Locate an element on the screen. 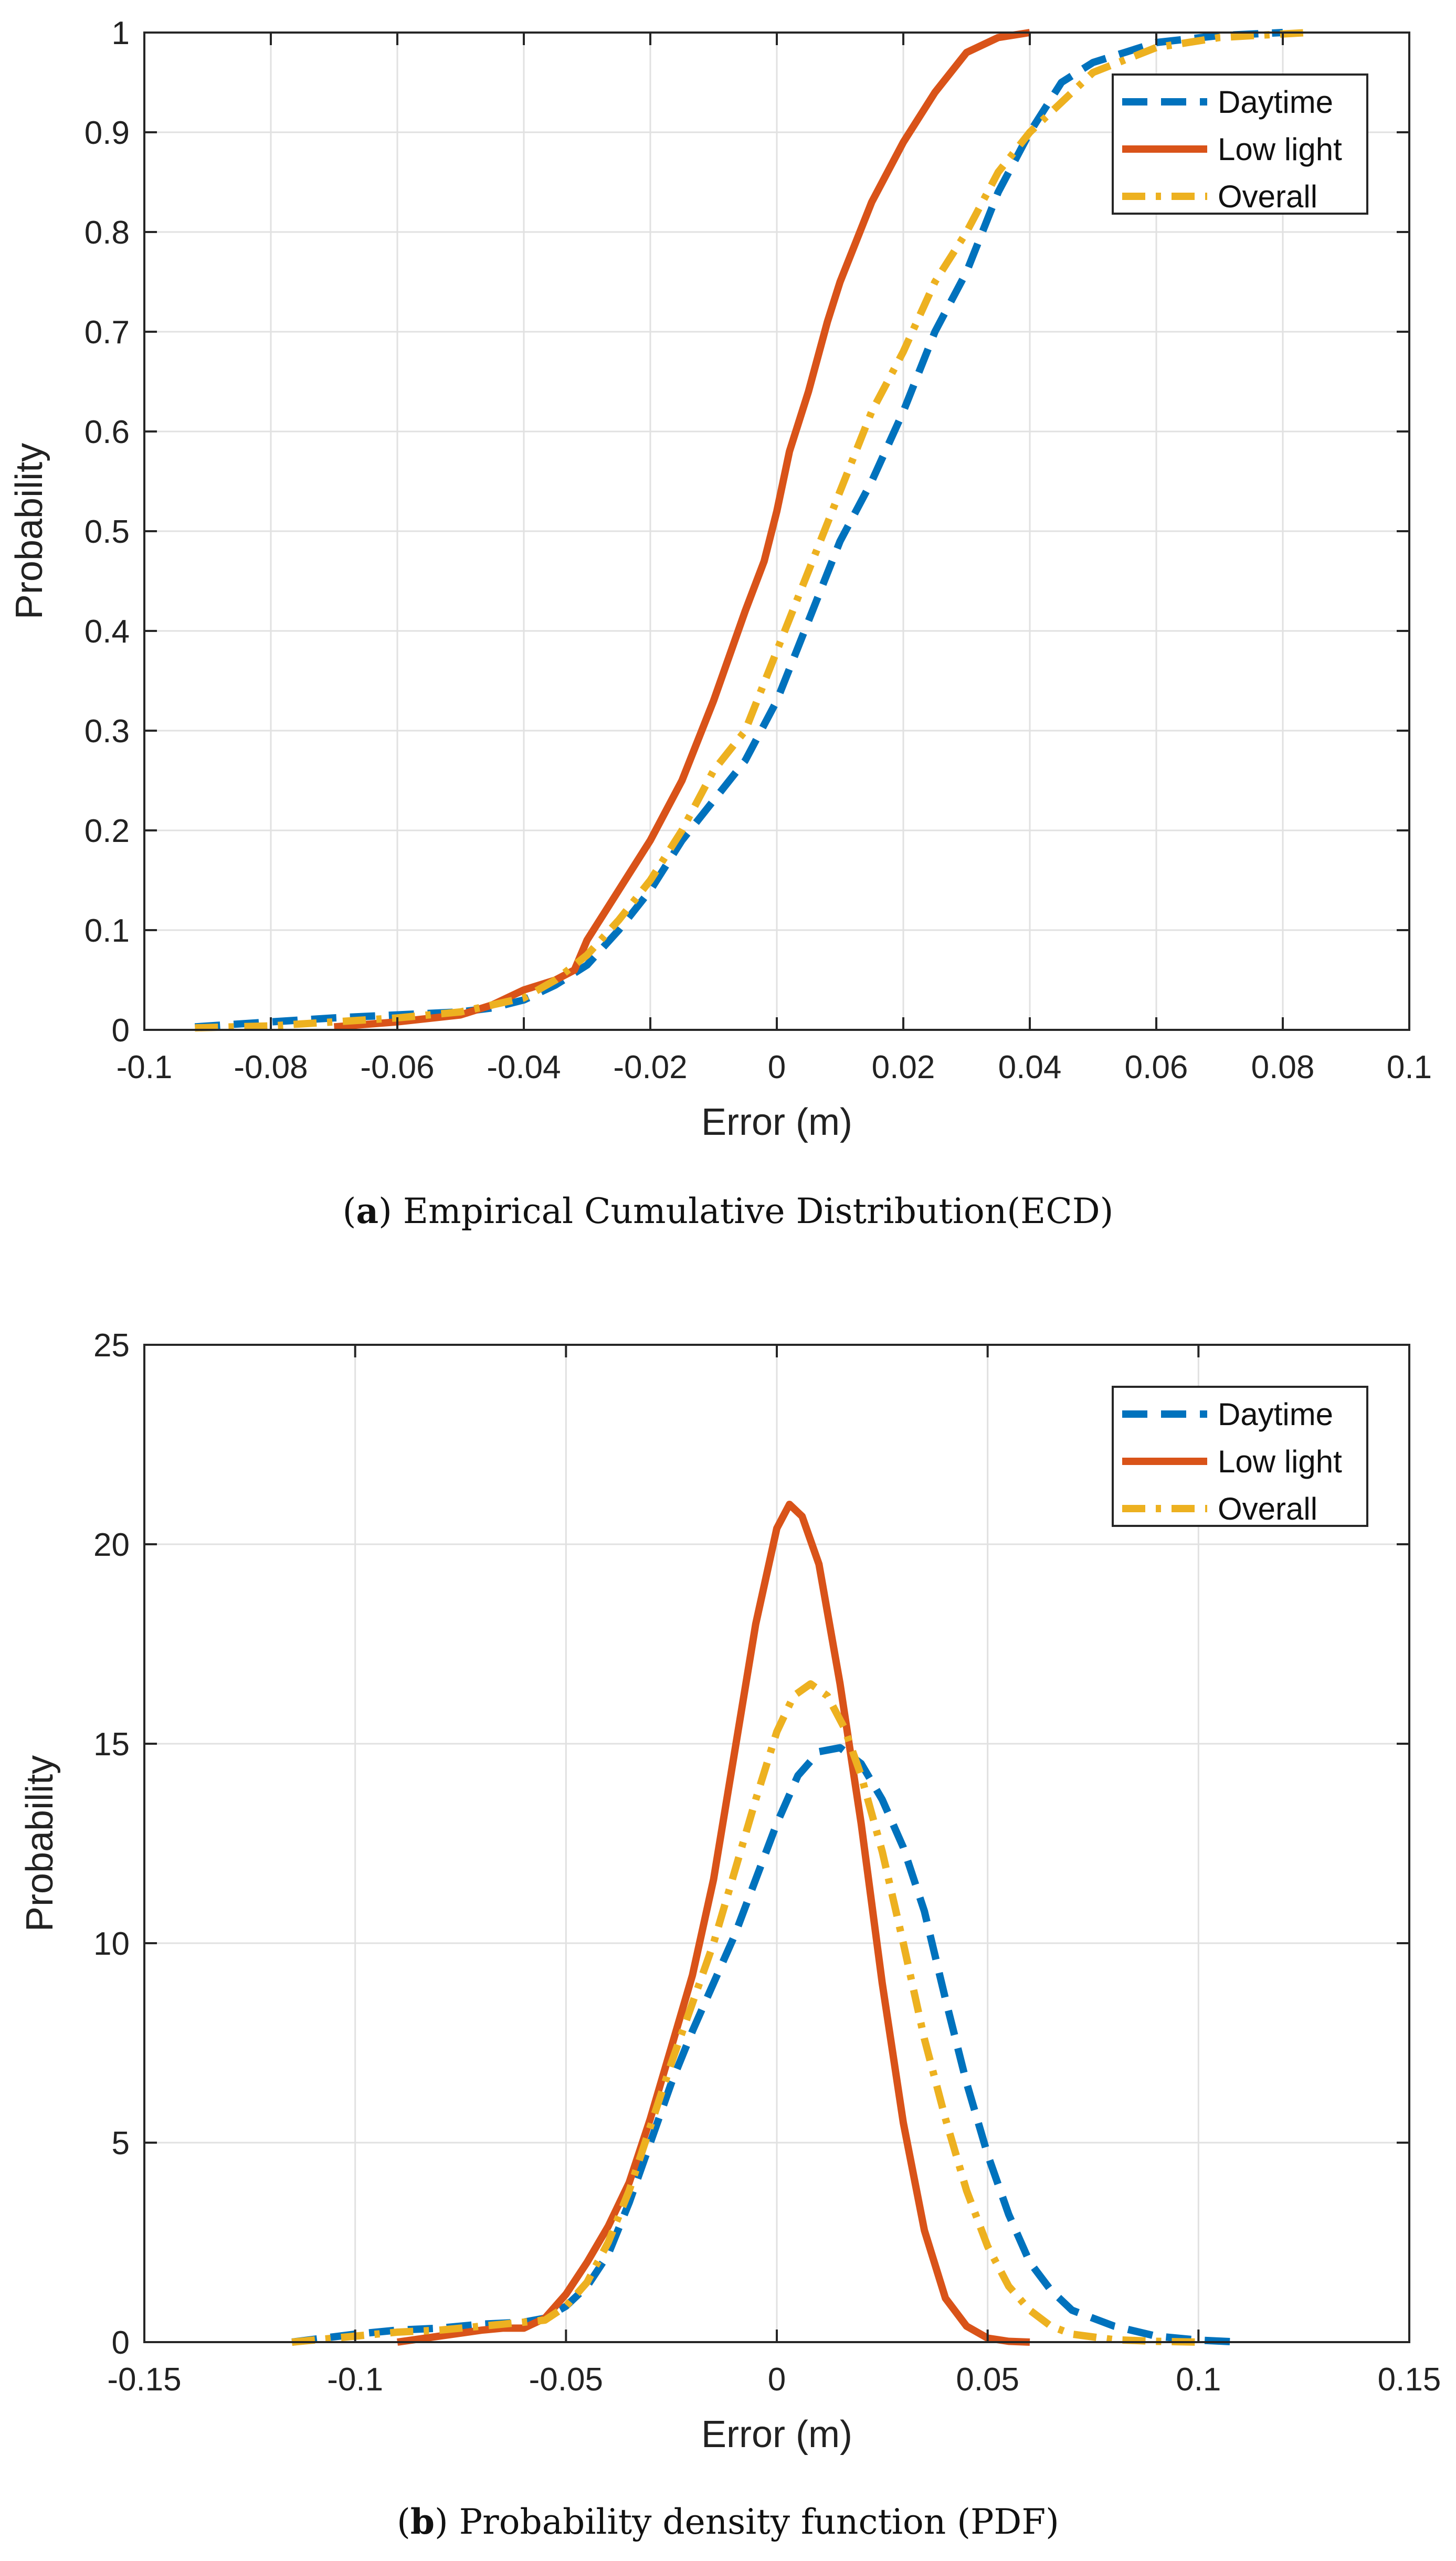 This screenshot has height=2561, width=1456. pdf-y-tick-label: 25 is located at coordinates (111, 1345).